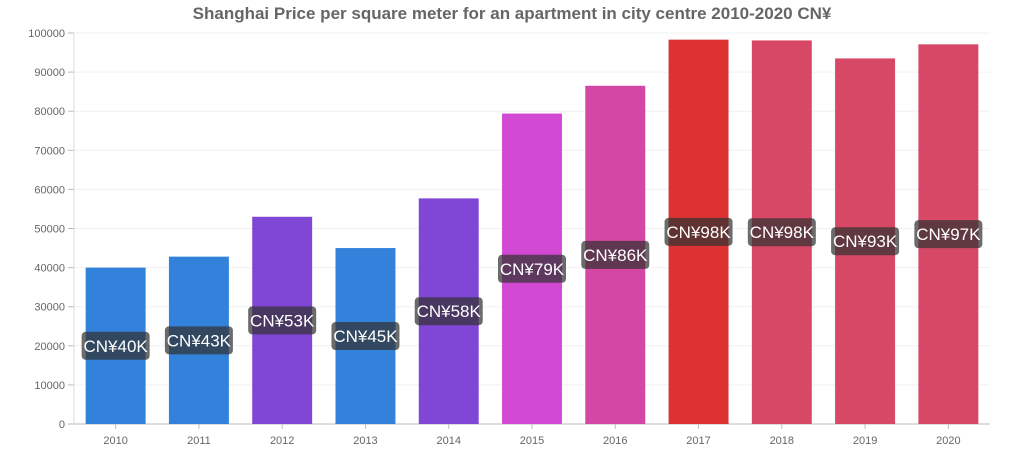 Image resolution: width=1024 pixels, height=461 pixels. What do you see at coordinates (948, 441) in the screenshot?
I see `x-tick-label: 2020` at bounding box center [948, 441].